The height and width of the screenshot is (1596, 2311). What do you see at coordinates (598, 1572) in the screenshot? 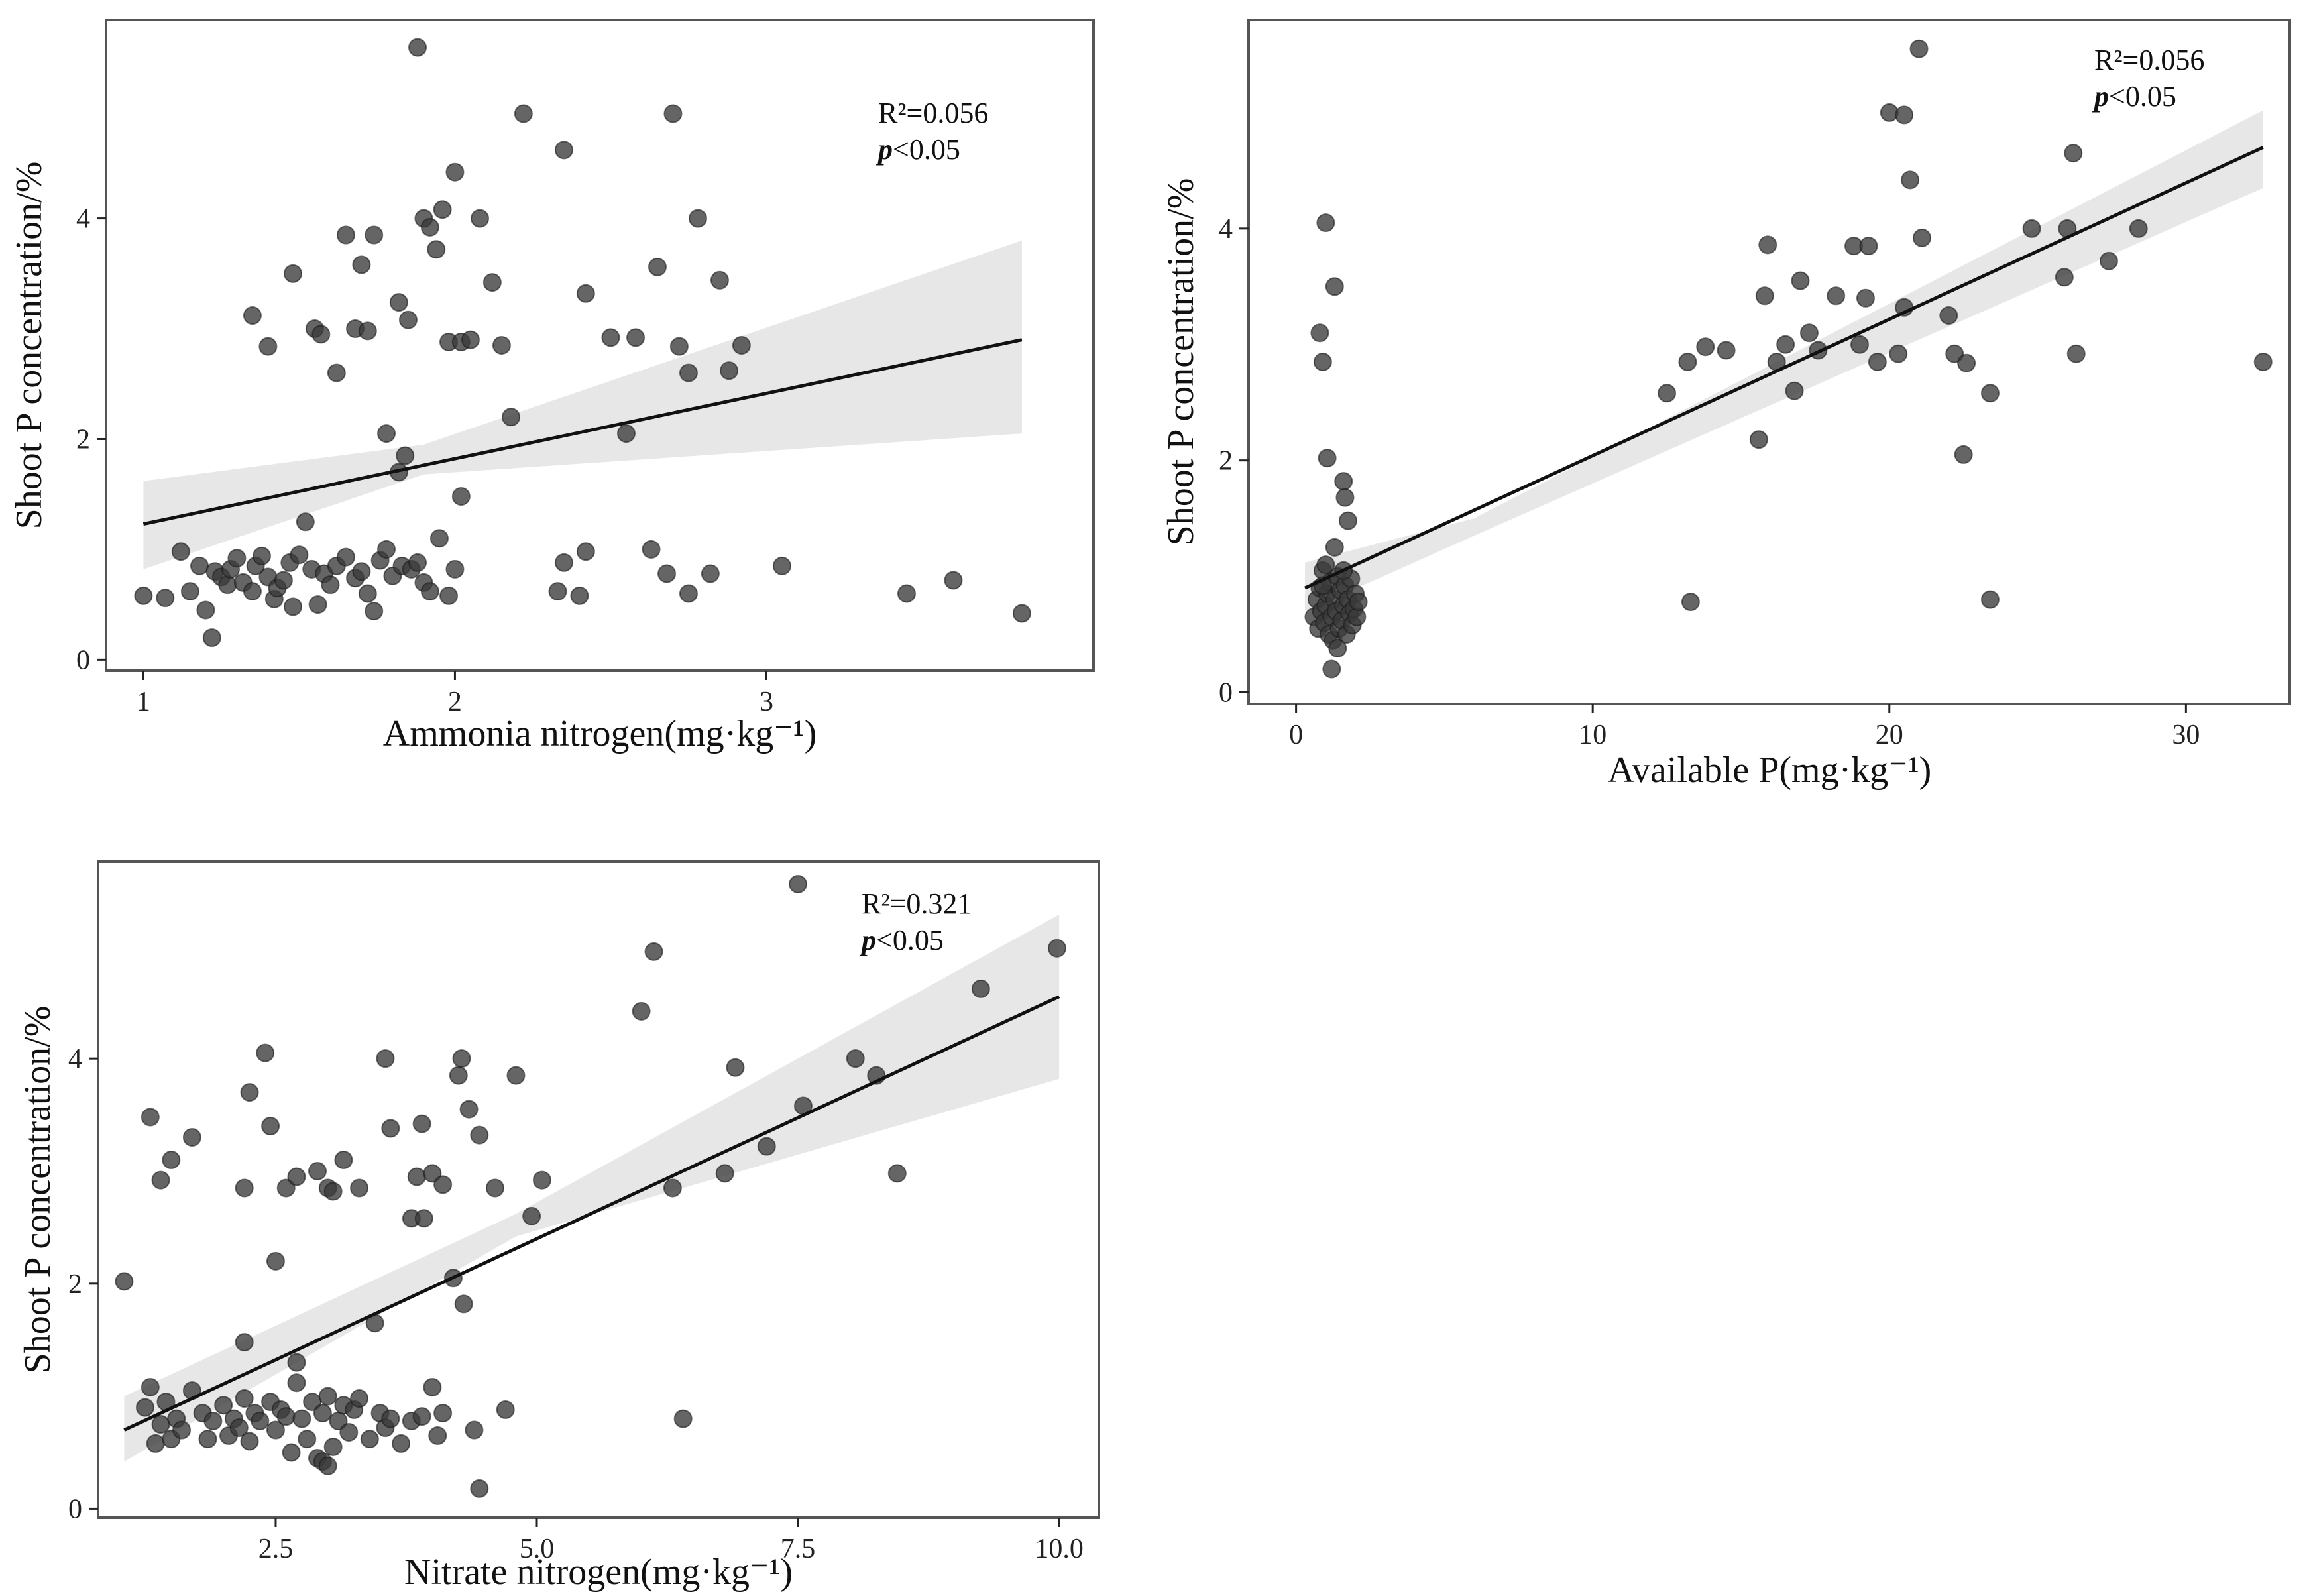
I see `x-axis-label: Nitrate nitrogen(mg·kg⁻¹)` at bounding box center [598, 1572].